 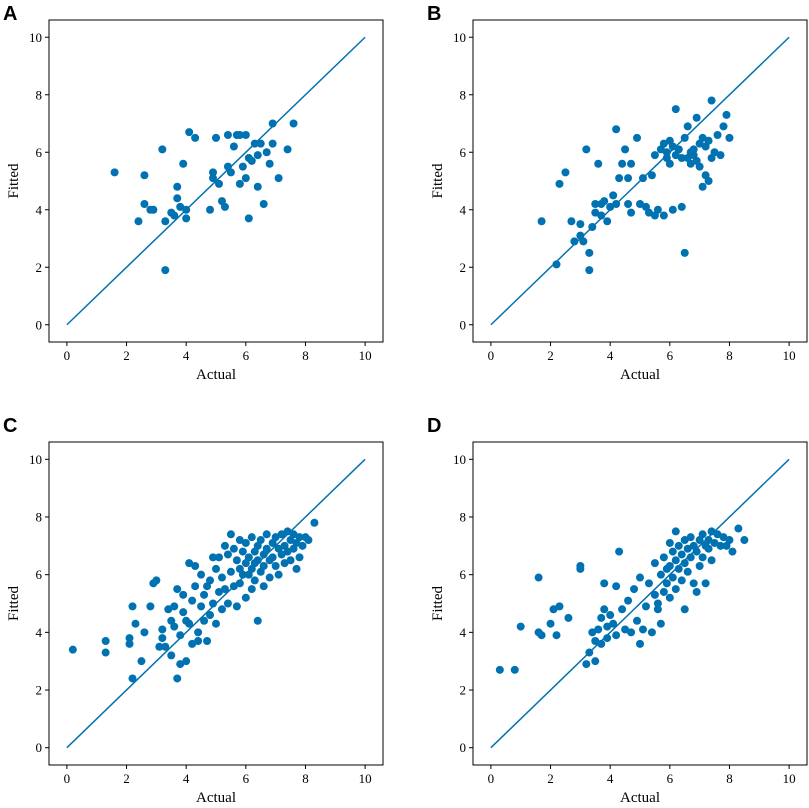 I want to click on y-axis-label-a: Fitted, so click(x=14, y=181).